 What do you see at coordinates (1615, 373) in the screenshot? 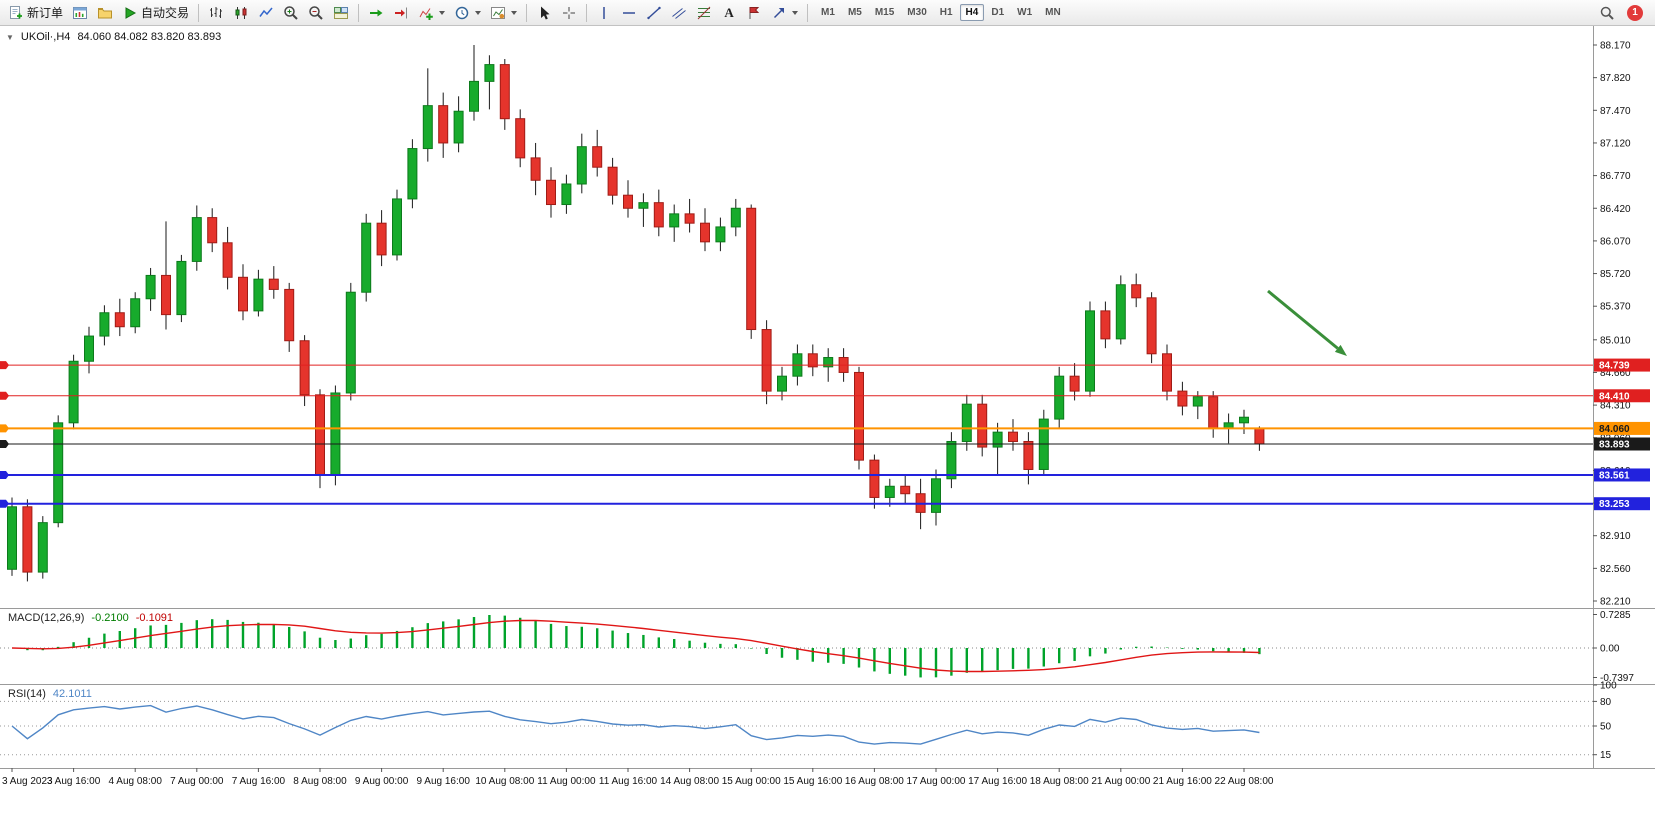
I see `svg-text: 84.660` at bounding box center [1615, 373].